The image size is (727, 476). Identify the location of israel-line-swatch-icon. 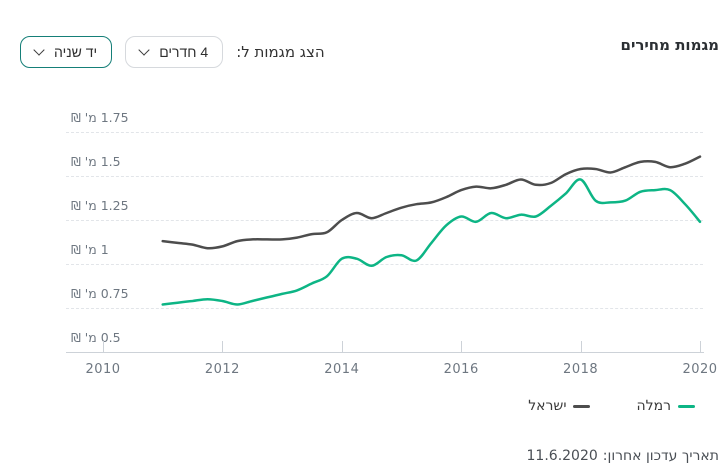
(582, 406).